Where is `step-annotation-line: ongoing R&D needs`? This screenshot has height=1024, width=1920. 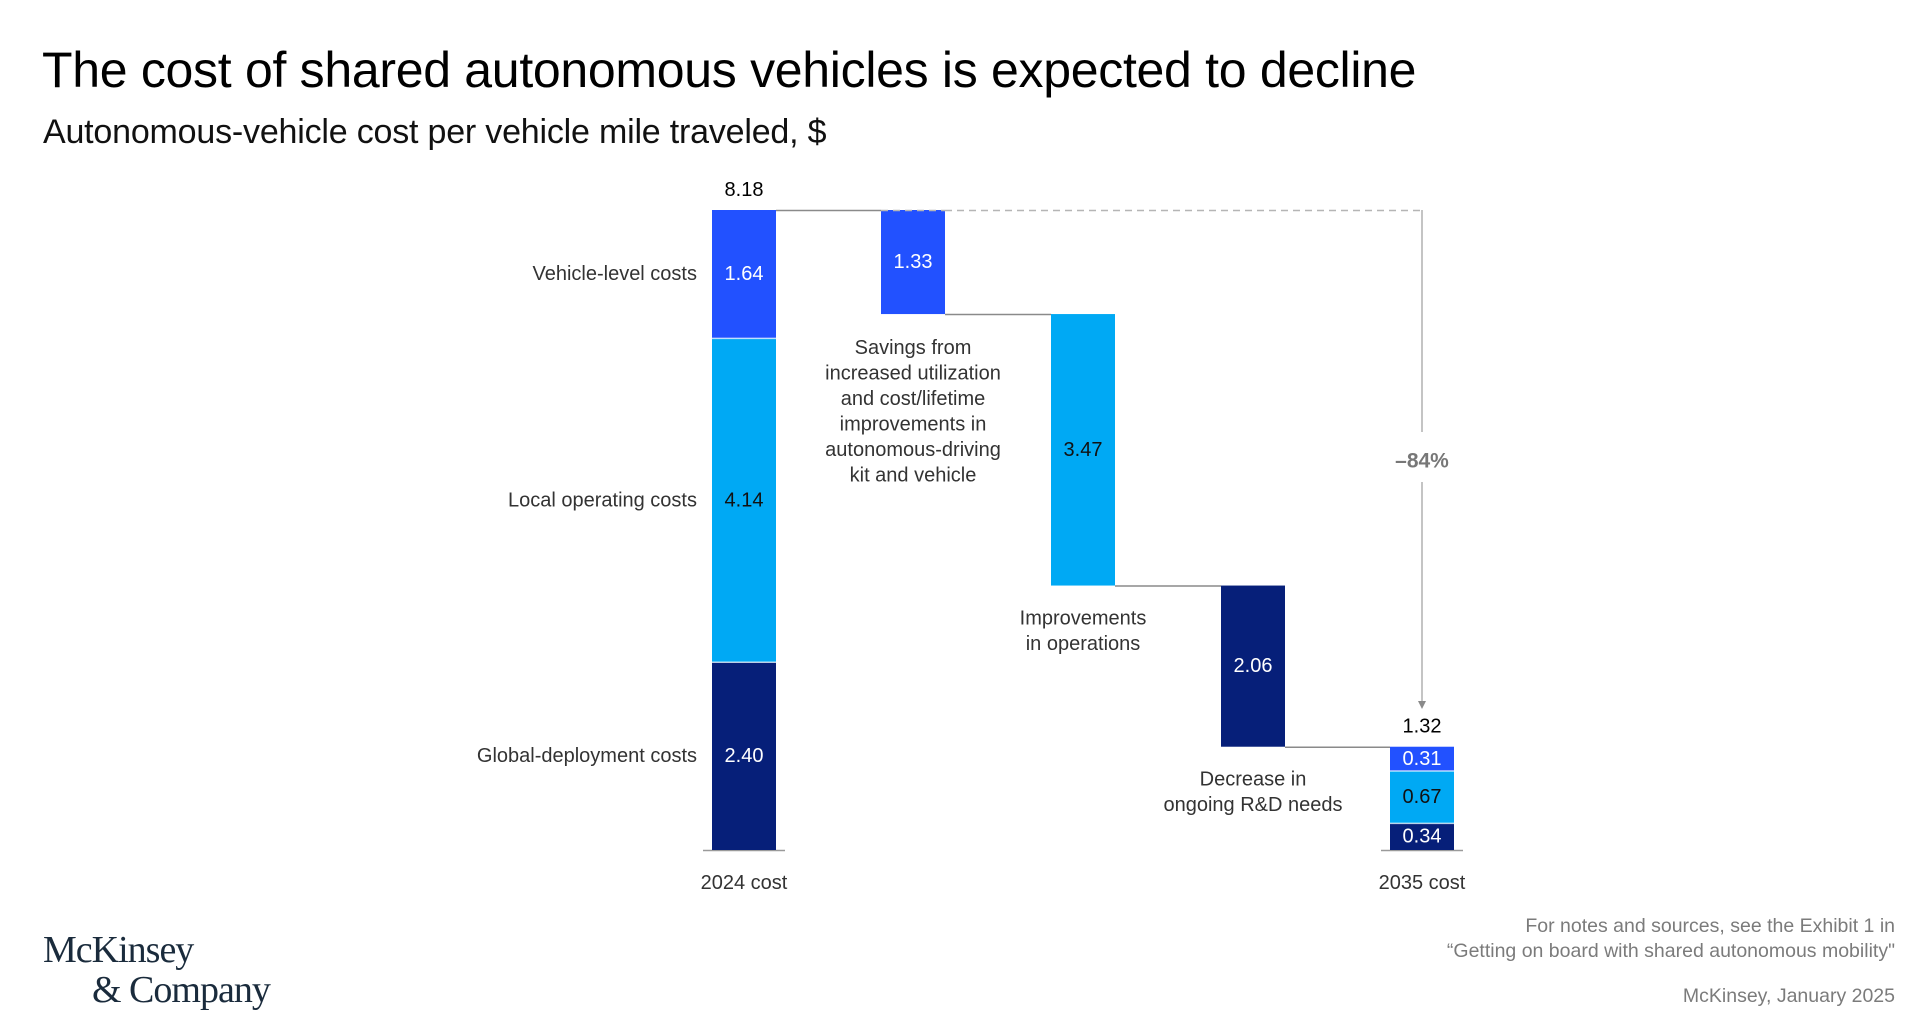 step-annotation-line: ongoing R&D needs is located at coordinates (1252, 805).